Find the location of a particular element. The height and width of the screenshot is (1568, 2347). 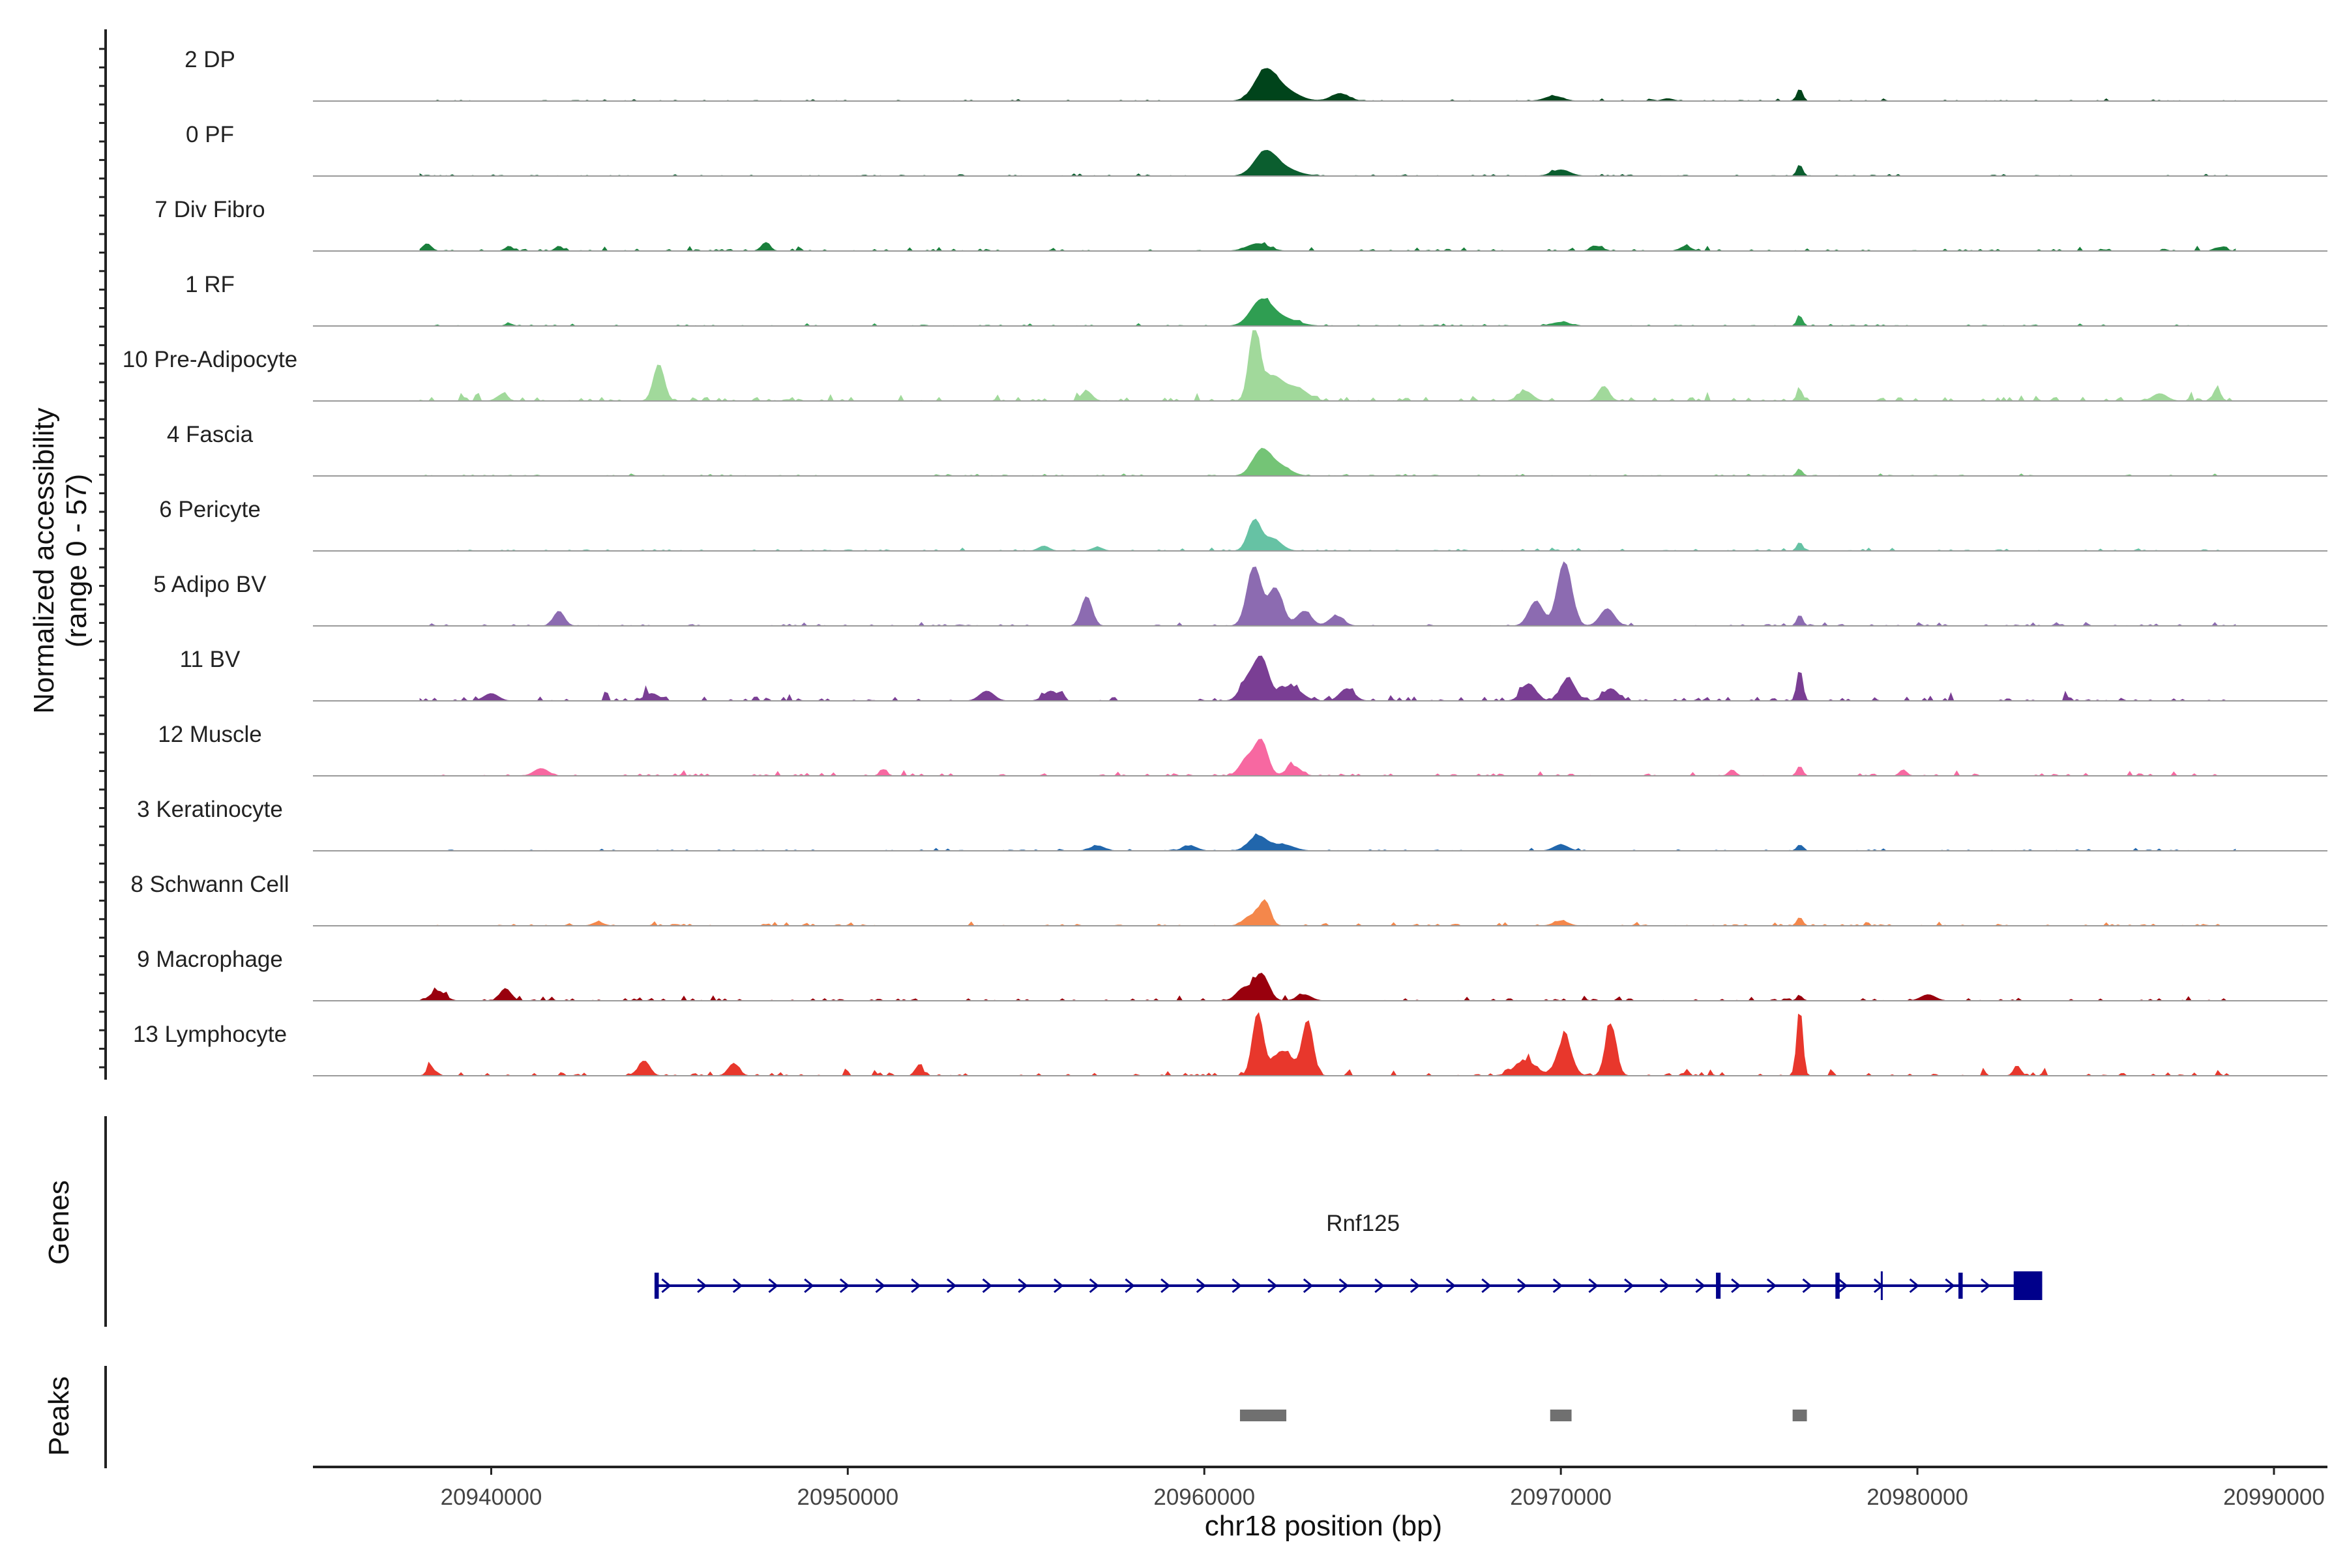

x-tick-label: 20950000 is located at coordinates (847, 1498).